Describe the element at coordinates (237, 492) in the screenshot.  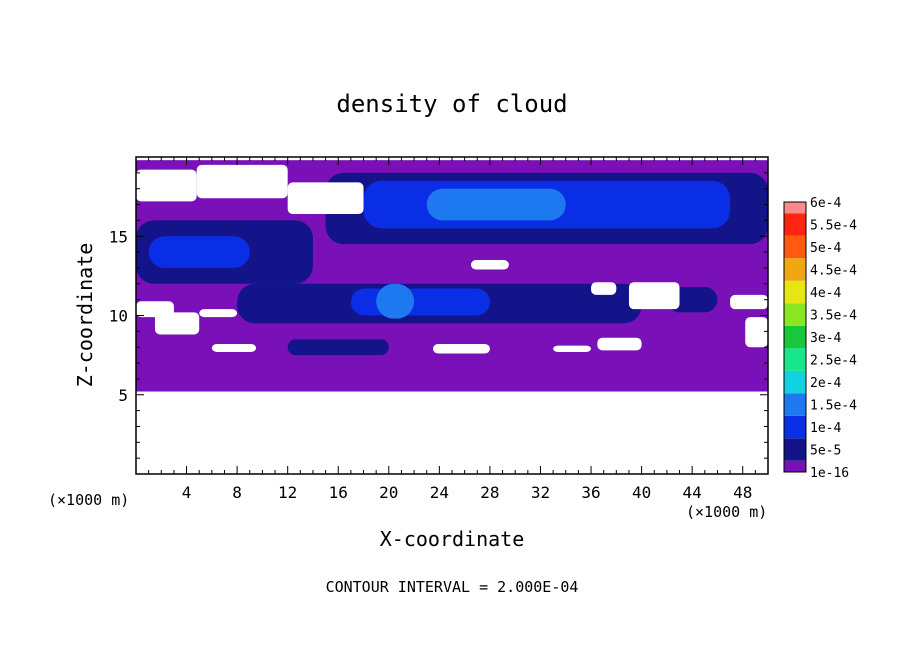
I see `x-tick-label: 8` at that location.